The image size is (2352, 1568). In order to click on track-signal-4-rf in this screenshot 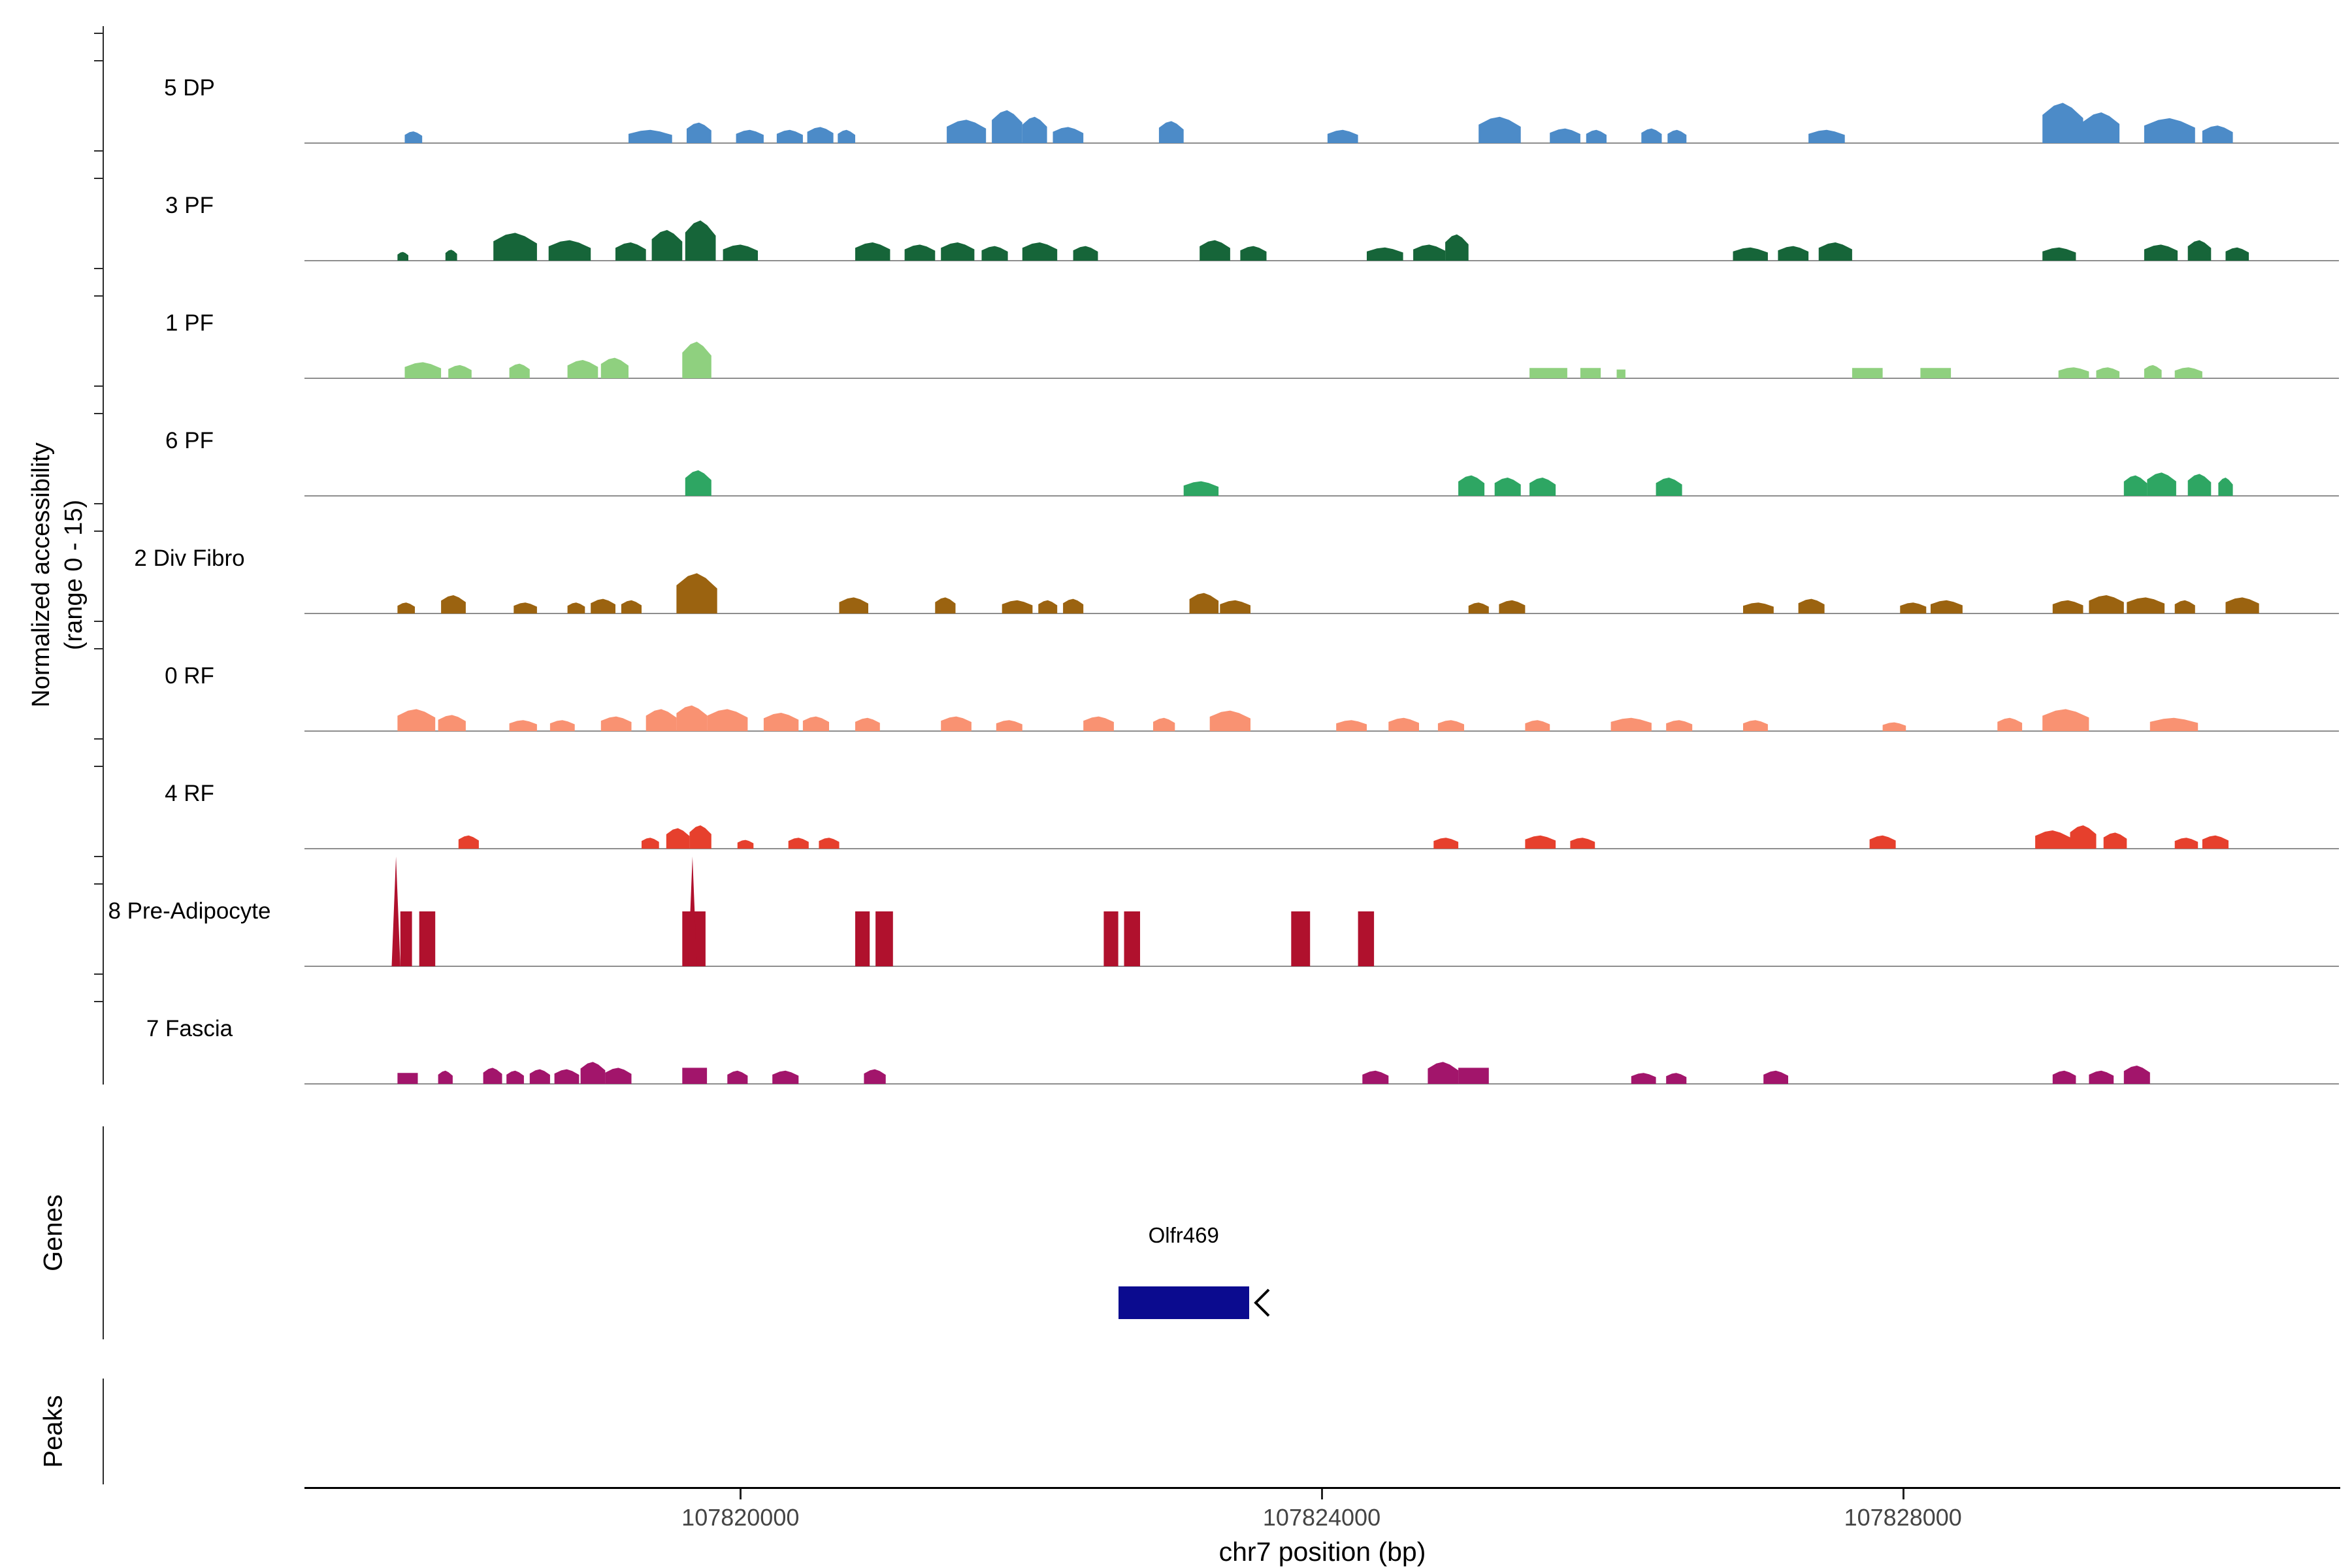, I will do `click(1321, 837)`.